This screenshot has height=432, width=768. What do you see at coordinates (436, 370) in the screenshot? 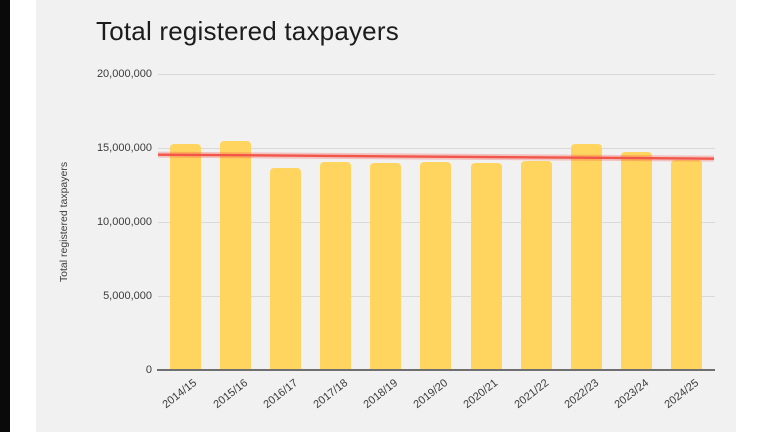
I see `x-axis-line` at bounding box center [436, 370].